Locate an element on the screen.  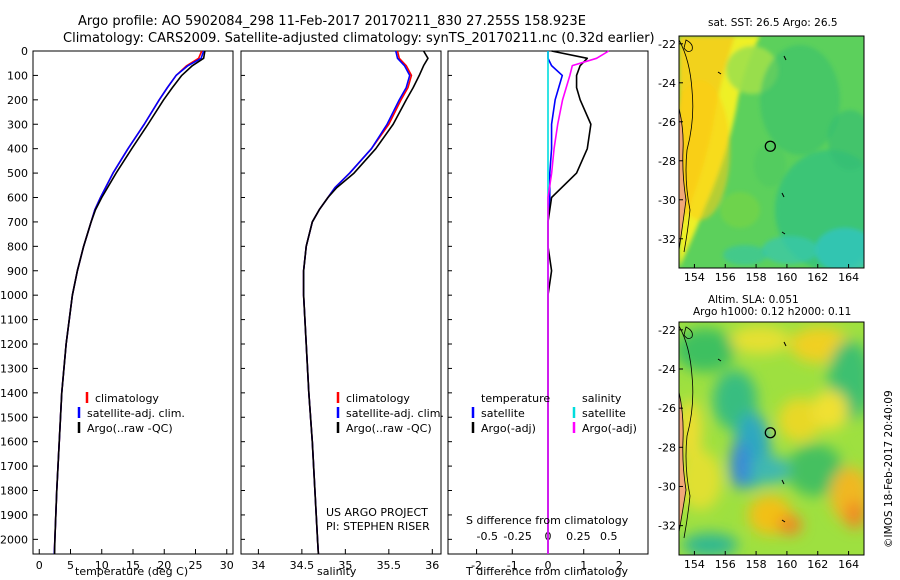
depth-tick-label: 1500 is located at coordinates (14, 417).